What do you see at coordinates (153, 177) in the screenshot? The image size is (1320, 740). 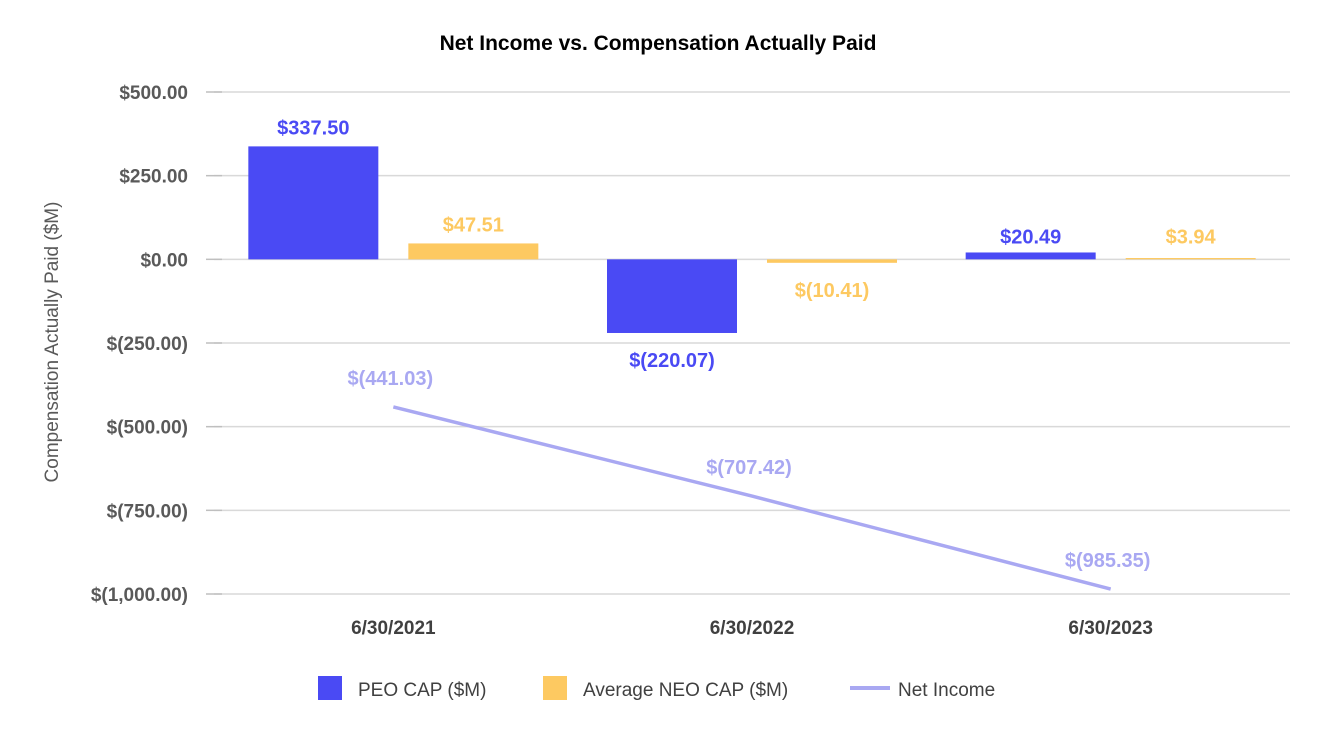 I see `y-tick-label: $250.00` at bounding box center [153, 177].